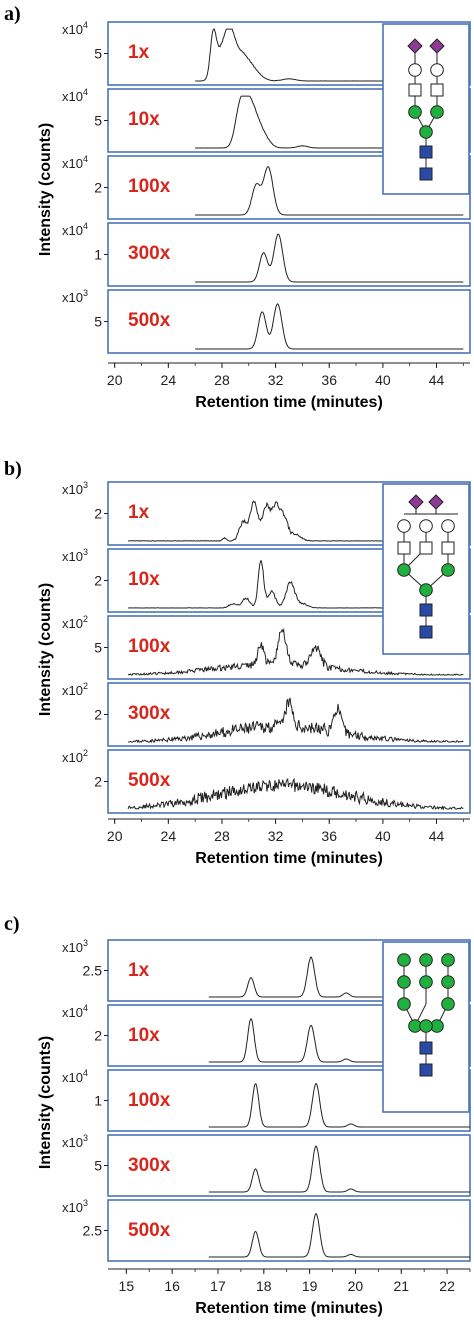  Describe the element at coordinates (266, 53) in the screenshot. I see `trace-row-1x: x104 5 1x` at that location.